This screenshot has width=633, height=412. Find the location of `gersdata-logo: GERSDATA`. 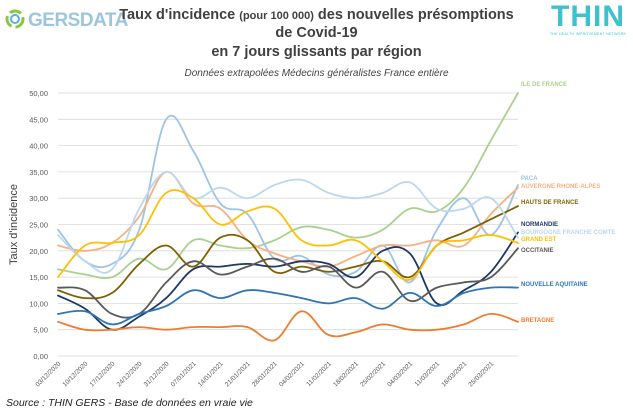

gersdata-logo: GERSDATA is located at coordinates (66, 20).